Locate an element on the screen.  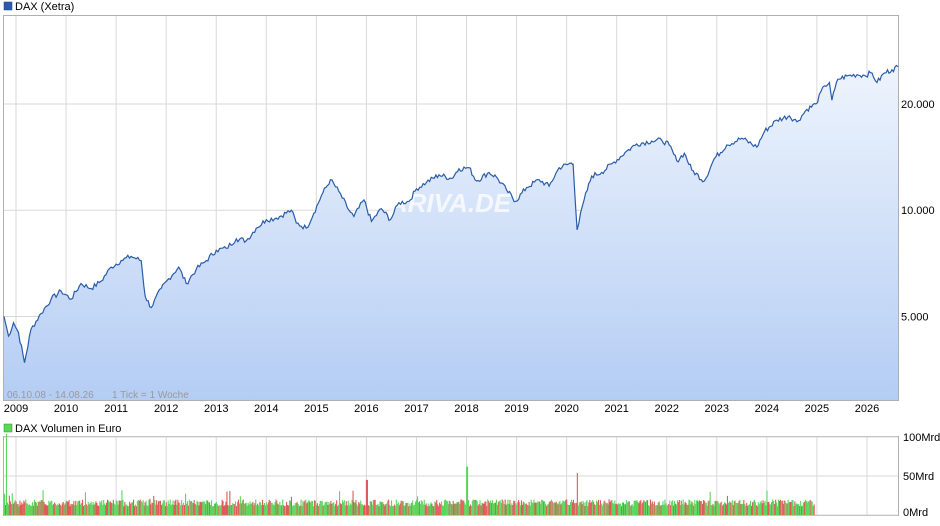
price-x-tick-label: 2017 is located at coordinates (416, 409).